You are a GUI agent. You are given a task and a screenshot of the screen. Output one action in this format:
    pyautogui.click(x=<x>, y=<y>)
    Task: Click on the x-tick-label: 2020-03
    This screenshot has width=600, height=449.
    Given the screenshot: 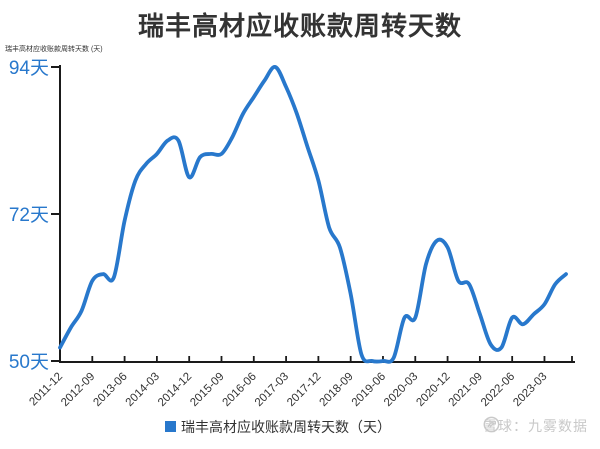 What is the action you would take?
    pyautogui.click(x=401, y=390)
    